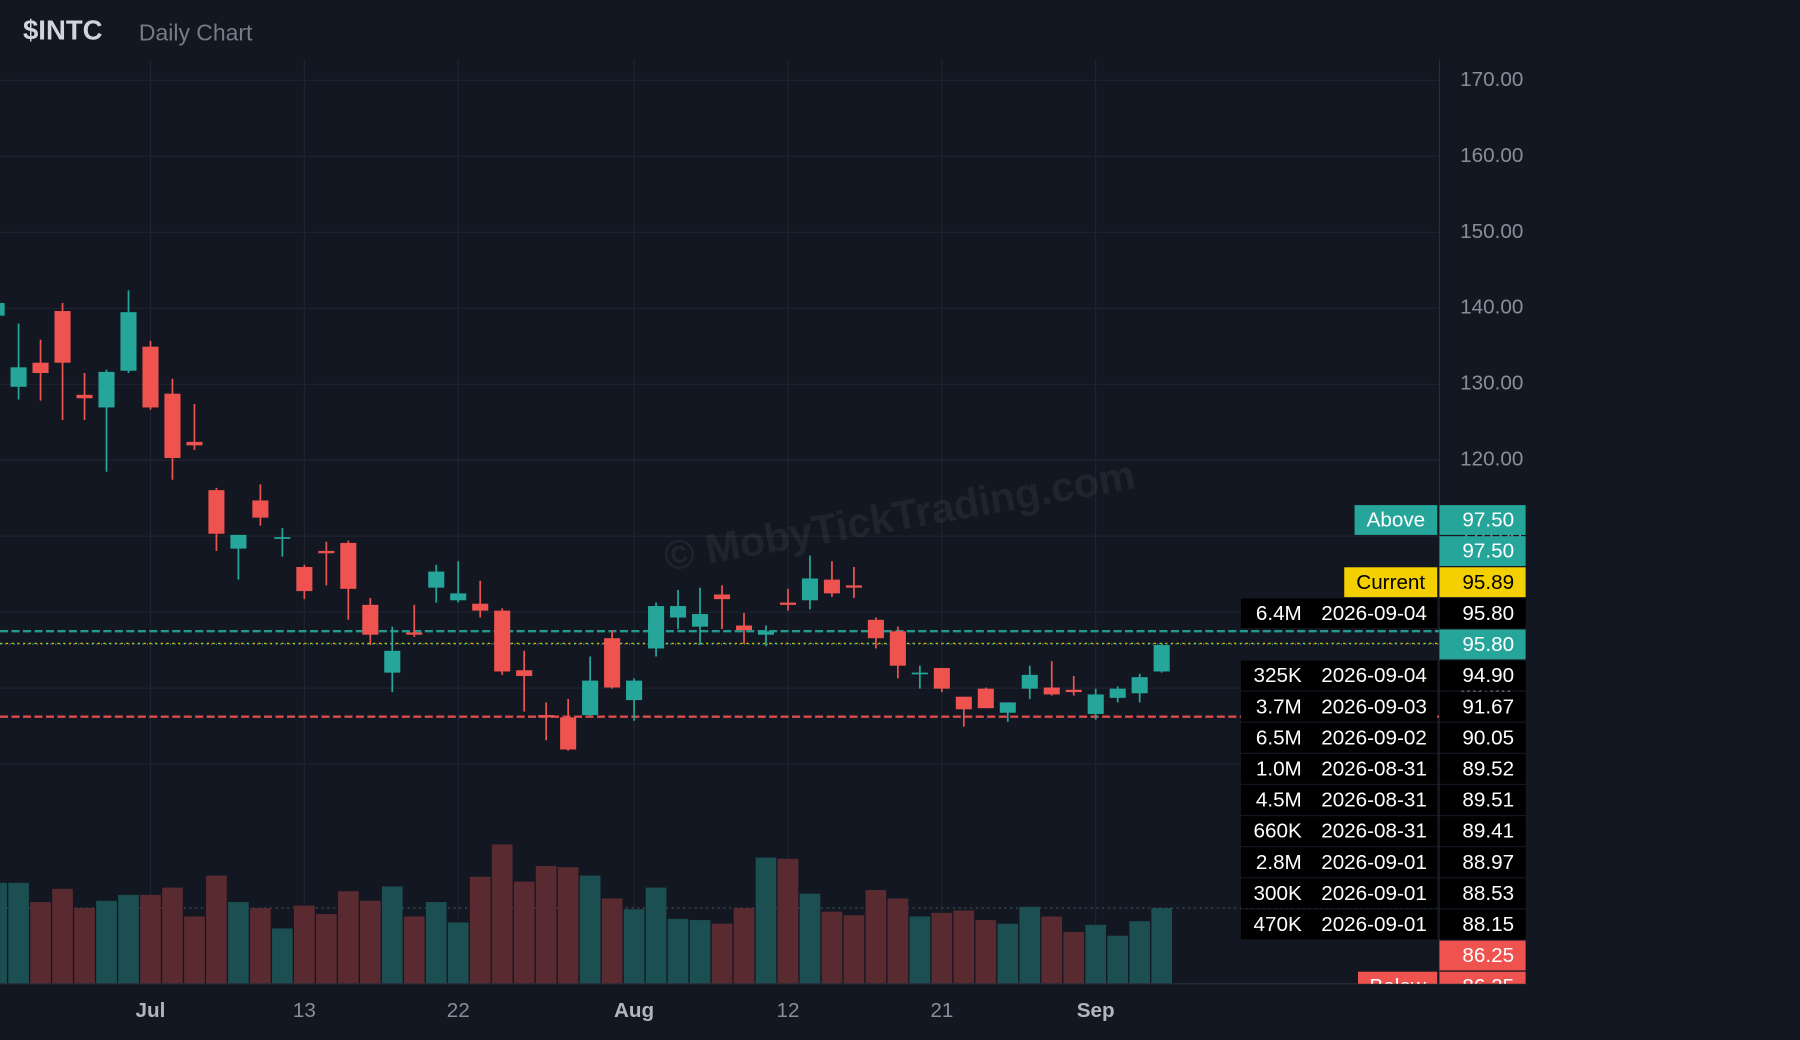 Image resolution: width=1800 pixels, height=1040 pixels. I want to click on chart-subtitle: Daily Chart, so click(196, 32).